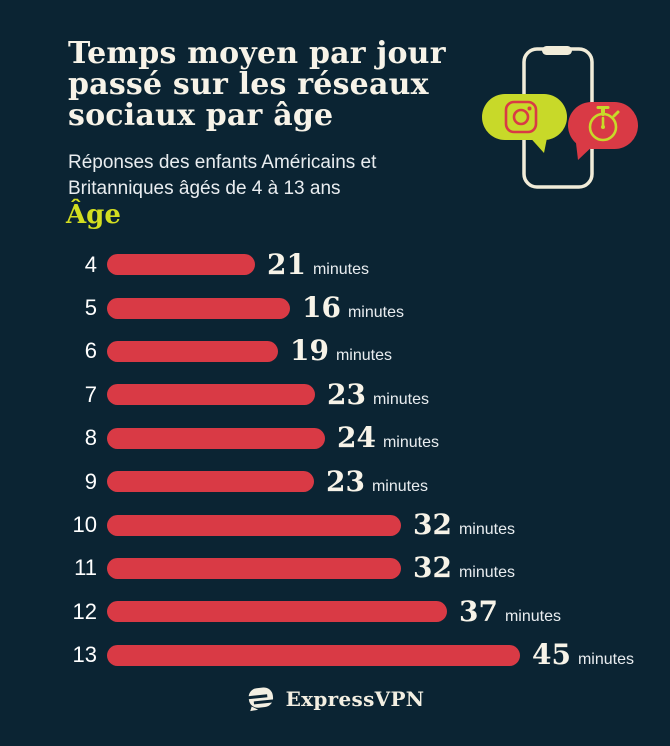  Describe the element at coordinates (248, 84) in the screenshot. I see `title-line: passé sur les réseaux` at that location.